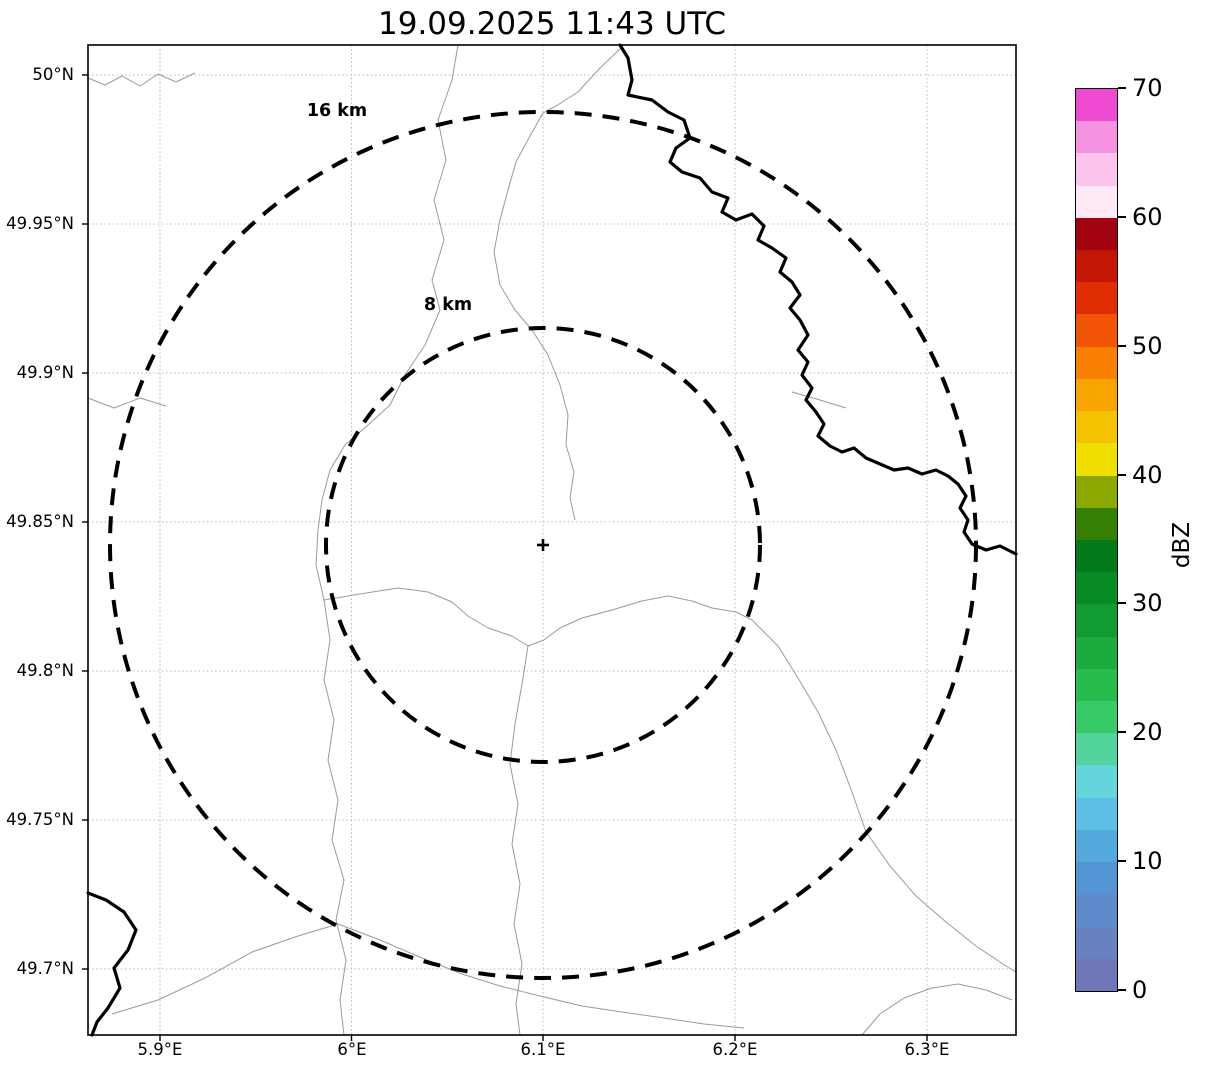  What do you see at coordinates (40, 223) in the screenshot?
I see `y-tick-label: 49.95°N` at bounding box center [40, 223].